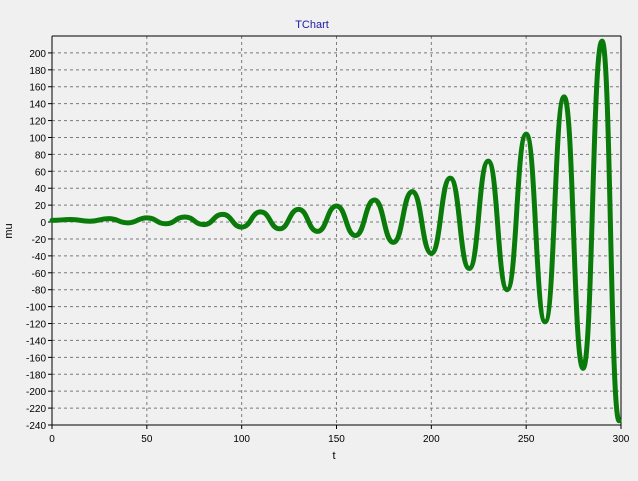 The image size is (638, 481). Describe the element at coordinates (36, 308) in the screenshot. I see `y-tick-label: -100` at that location.